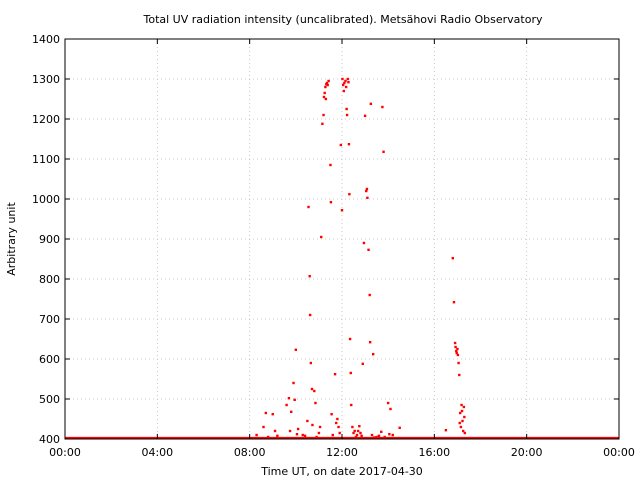 This screenshot has height=480, width=640. What do you see at coordinates (49, 359) in the screenshot?
I see `y-tick-label: 600` at bounding box center [49, 359].